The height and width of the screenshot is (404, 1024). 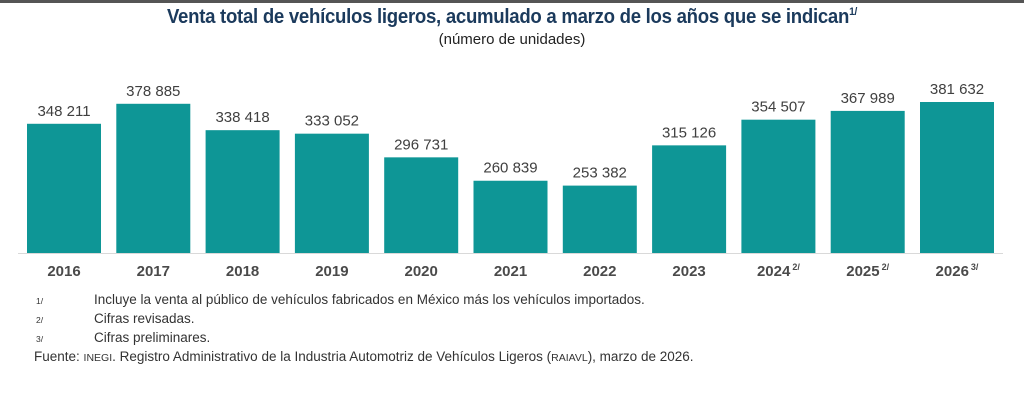 What do you see at coordinates (153, 91) in the screenshot?
I see `data-label-2017: 378 885` at bounding box center [153, 91].